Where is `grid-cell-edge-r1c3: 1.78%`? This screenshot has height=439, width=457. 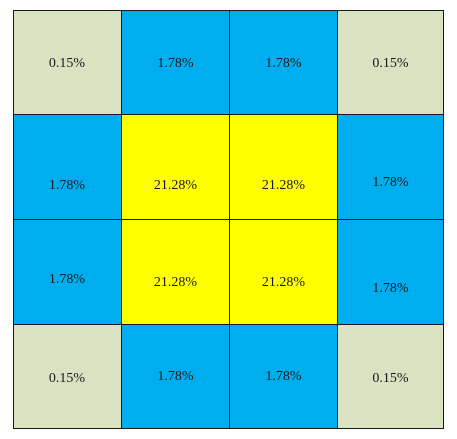 grid-cell-edge-r1c3: 1.78% is located at coordinates (284, 62).